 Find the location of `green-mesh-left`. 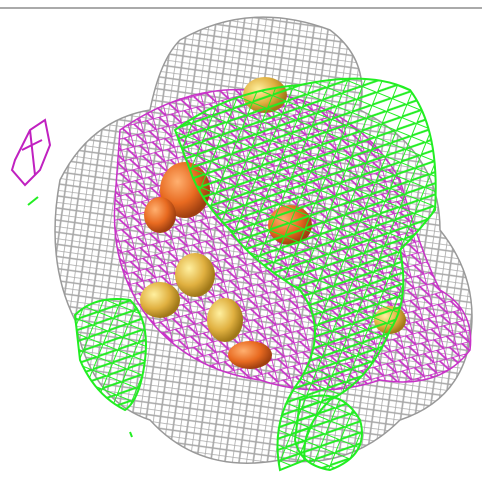

green-mesh-left is located at coordinates (110, 355).